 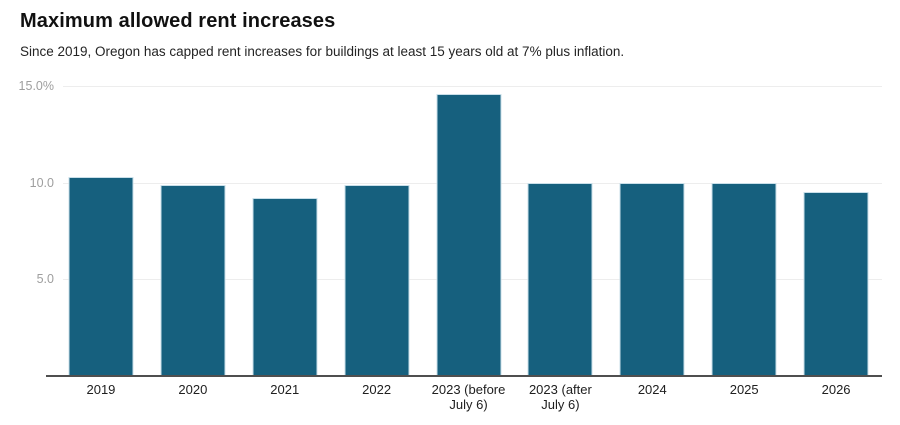 What do you see at coordinates (560, 397) in the screenshot?
I see `x-tick-label-2023-after-july-6-: 2023 (after July 6)` at bounding box center [560, 397].